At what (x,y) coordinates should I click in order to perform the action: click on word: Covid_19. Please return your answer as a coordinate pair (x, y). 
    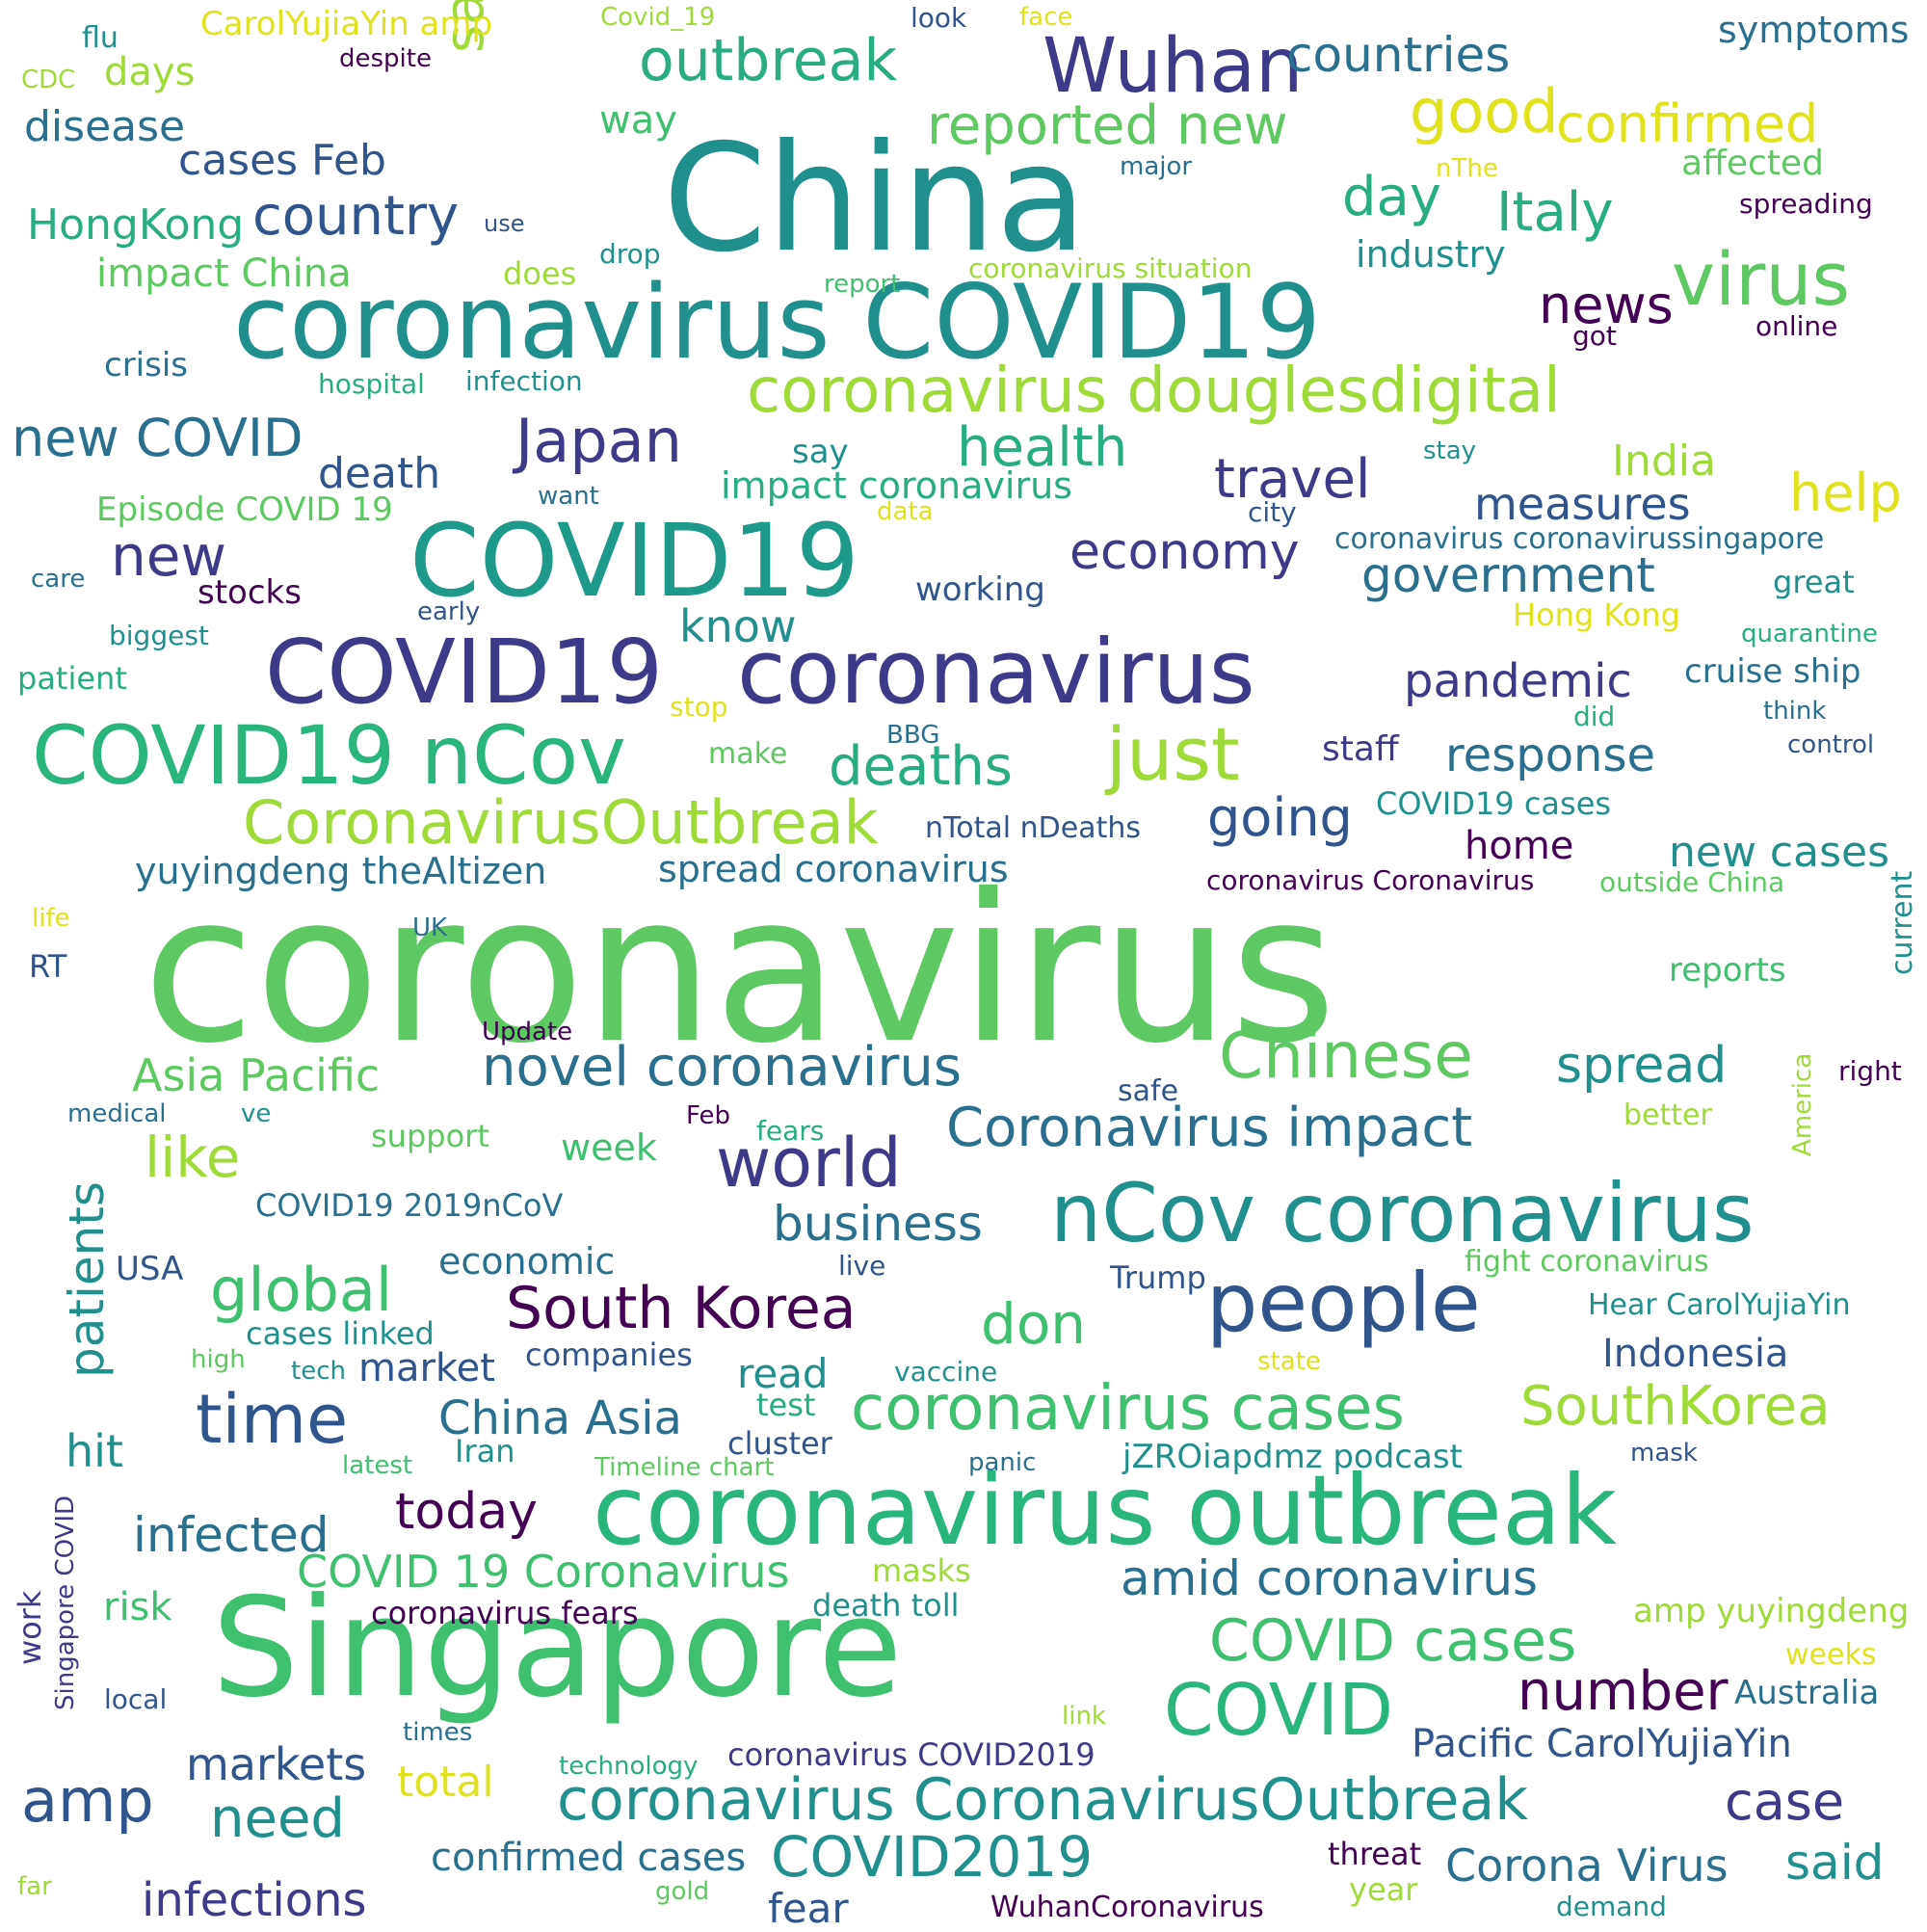
    Looking at the image, I should click on (658, 17).